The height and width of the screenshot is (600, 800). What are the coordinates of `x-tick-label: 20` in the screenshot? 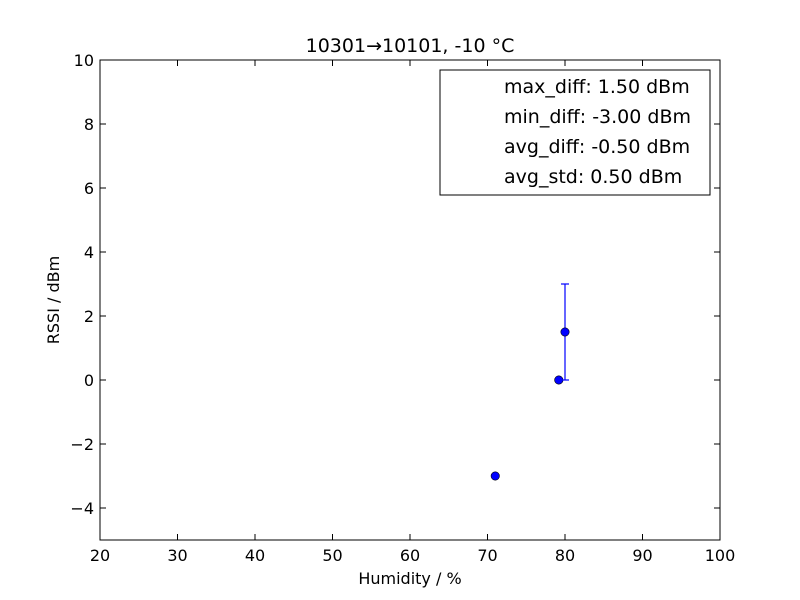 It's located at (100, 555).